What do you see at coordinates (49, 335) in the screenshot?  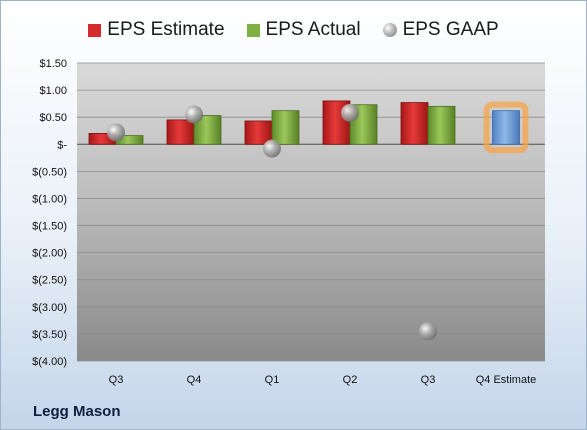 I see `y-tick-label: $(3.50)` at bounding box center [49, 335].